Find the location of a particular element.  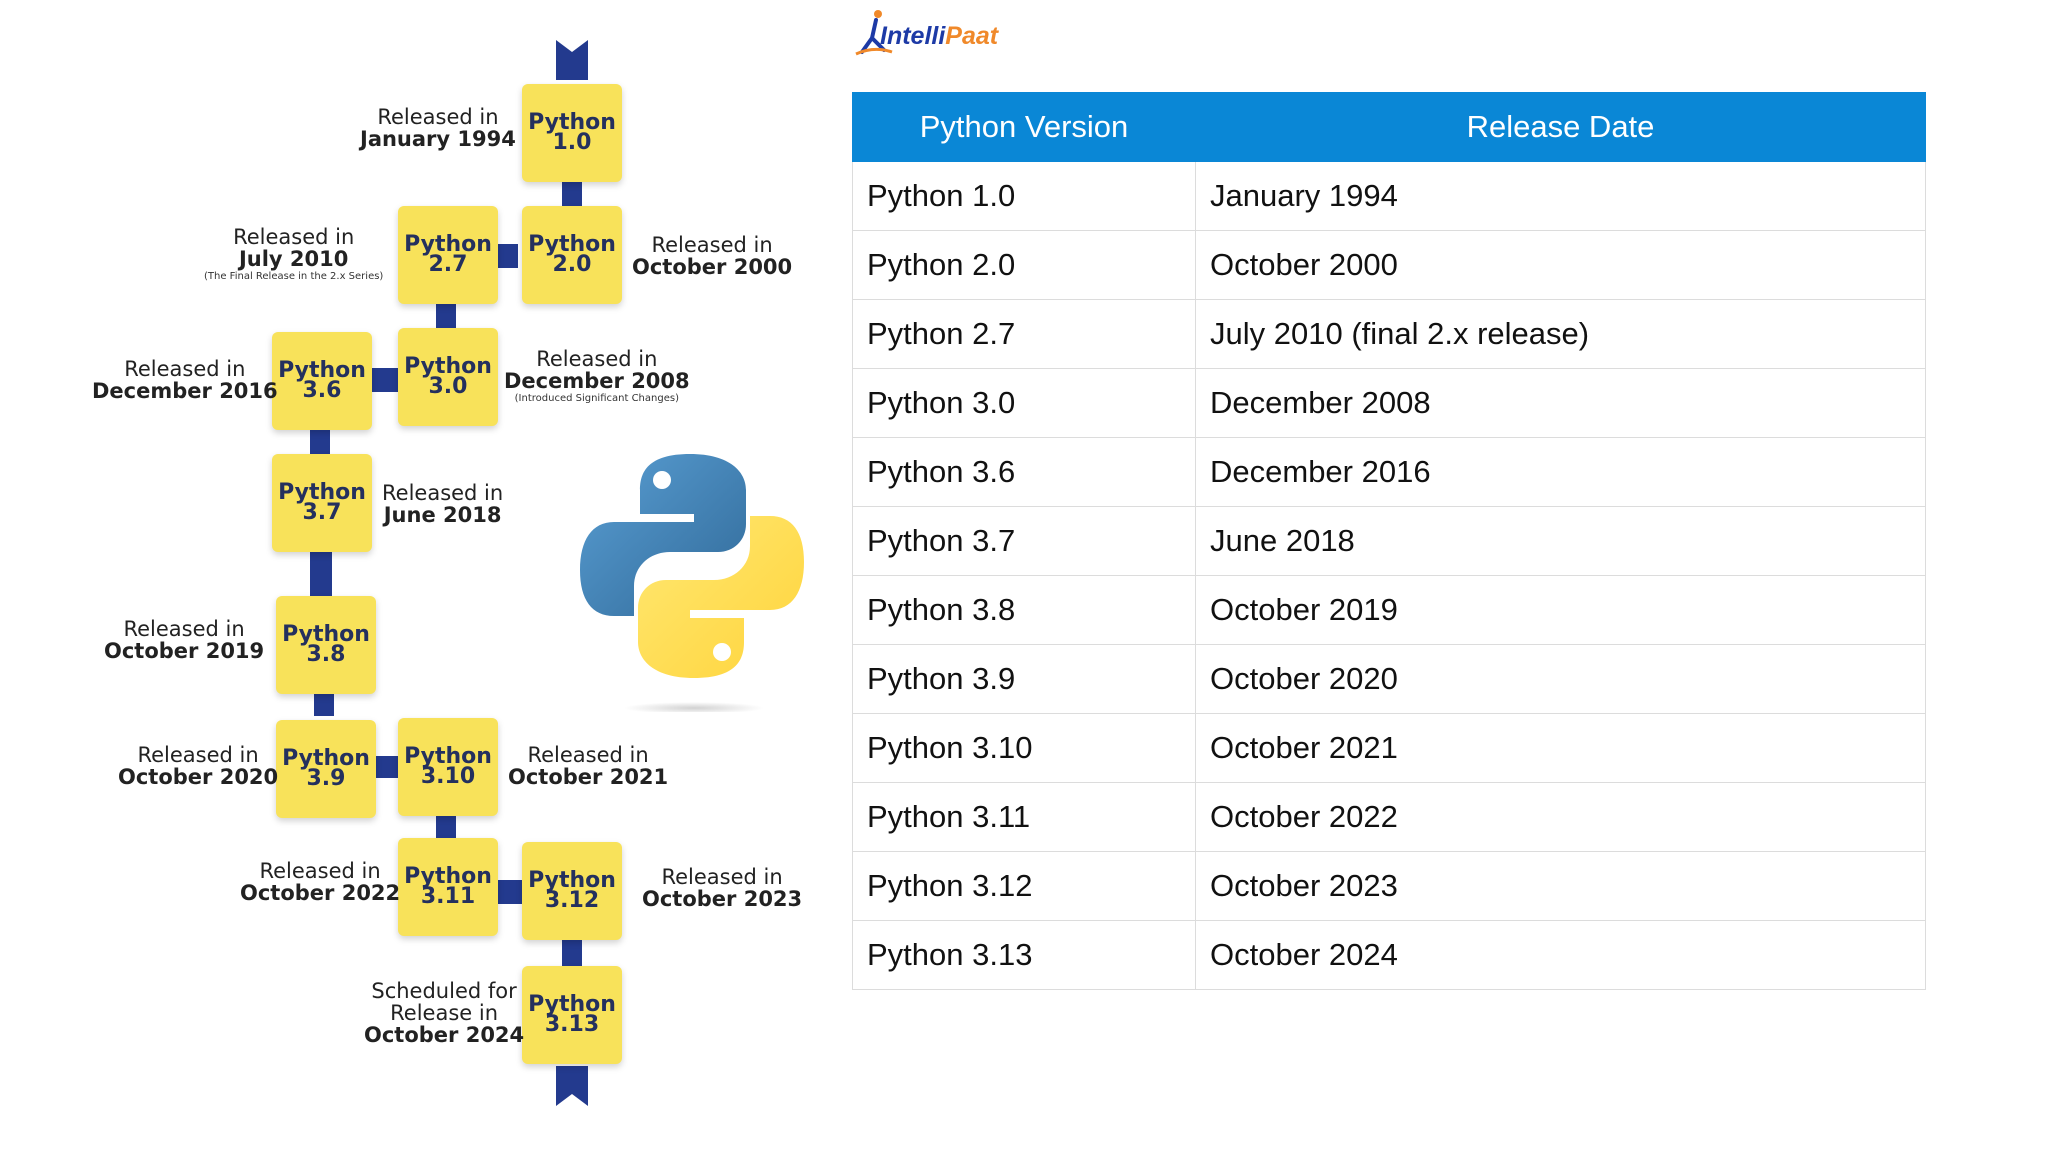

date-cell: October 2023 is located at coordinates (1560, 886).